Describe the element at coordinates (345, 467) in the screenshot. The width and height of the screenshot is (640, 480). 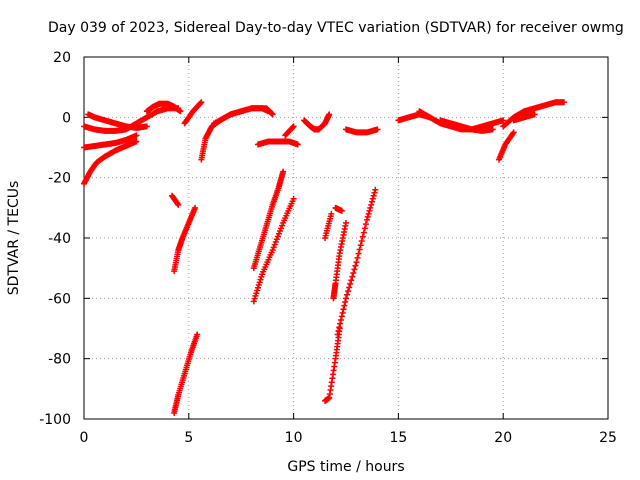
I see `x-axis-label: GPS time / hours` at that location.